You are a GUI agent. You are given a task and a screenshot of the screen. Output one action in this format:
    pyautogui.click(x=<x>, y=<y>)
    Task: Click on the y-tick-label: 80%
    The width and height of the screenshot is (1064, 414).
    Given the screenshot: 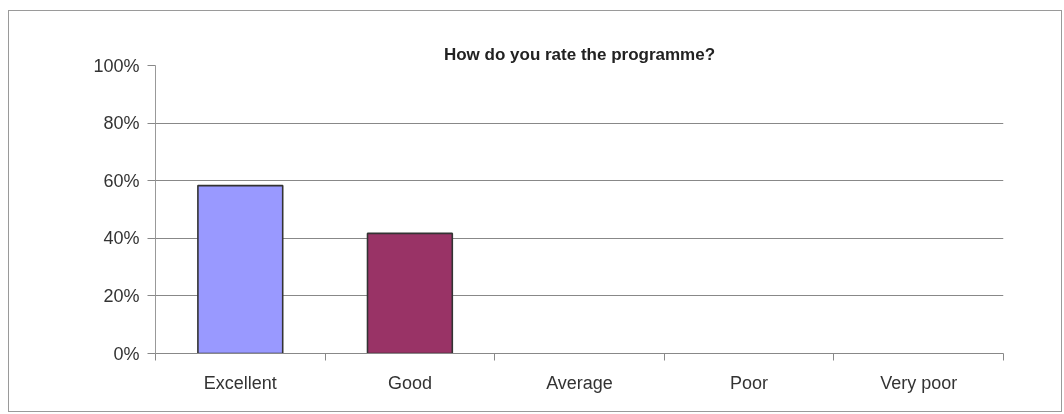 What is the action you would take?
    pyautogui.click(x=121, y=123)
    